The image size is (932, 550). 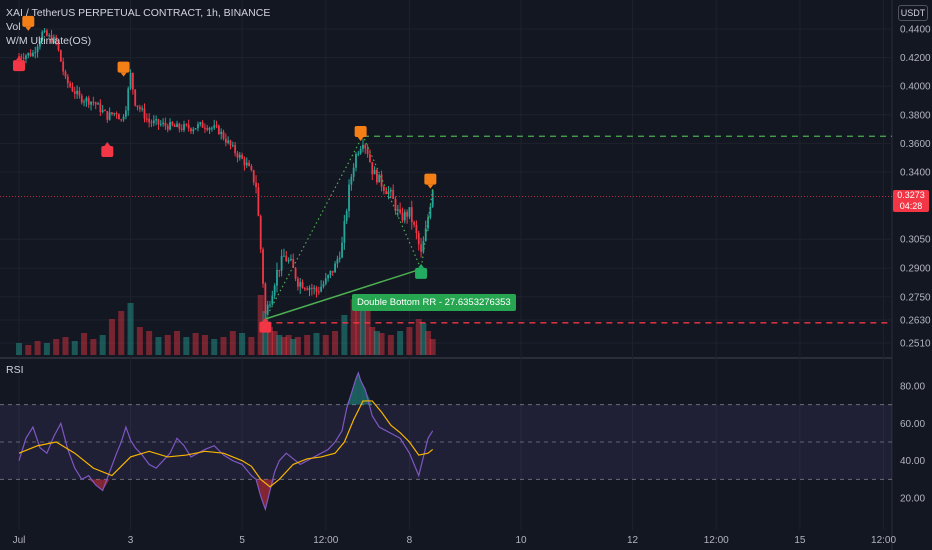 I want to click on rsi-line, so click(x=226, y=441).